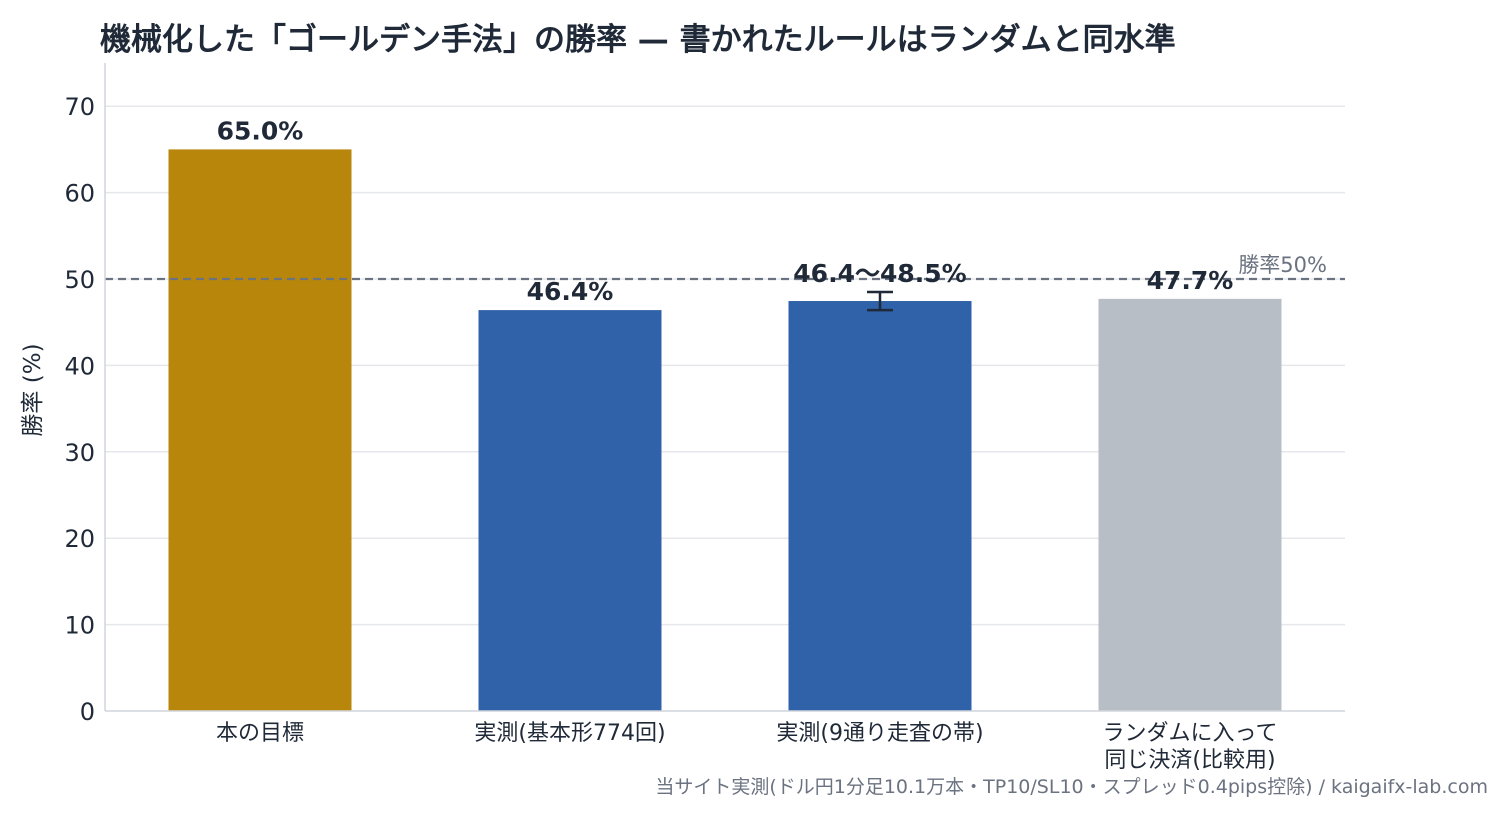  I want to click on y-tick-label: 50, so click(79, 280).